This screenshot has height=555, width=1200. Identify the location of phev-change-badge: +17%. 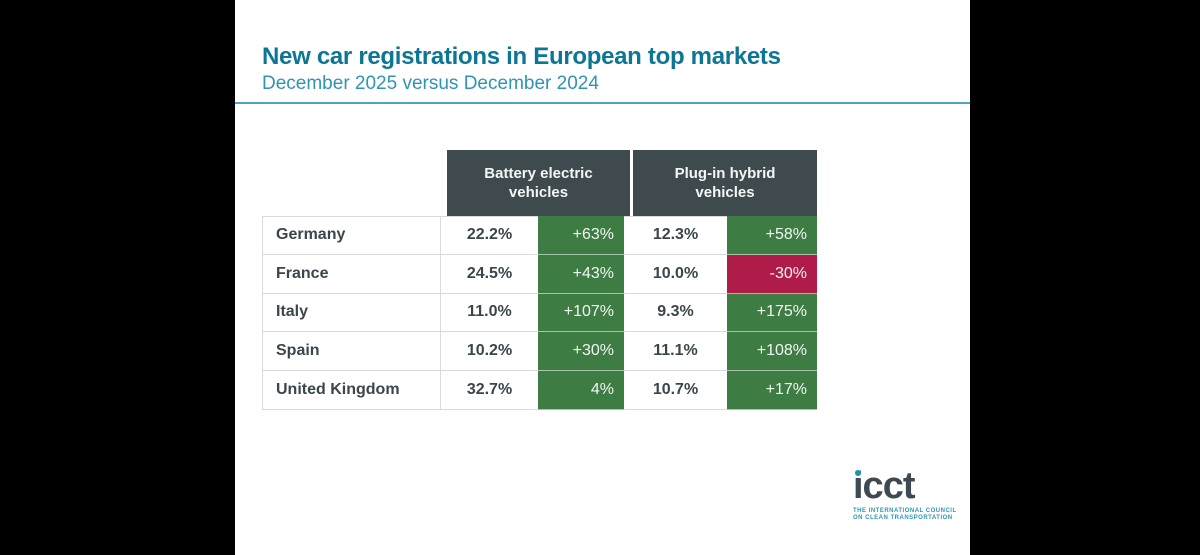
(772, 390).